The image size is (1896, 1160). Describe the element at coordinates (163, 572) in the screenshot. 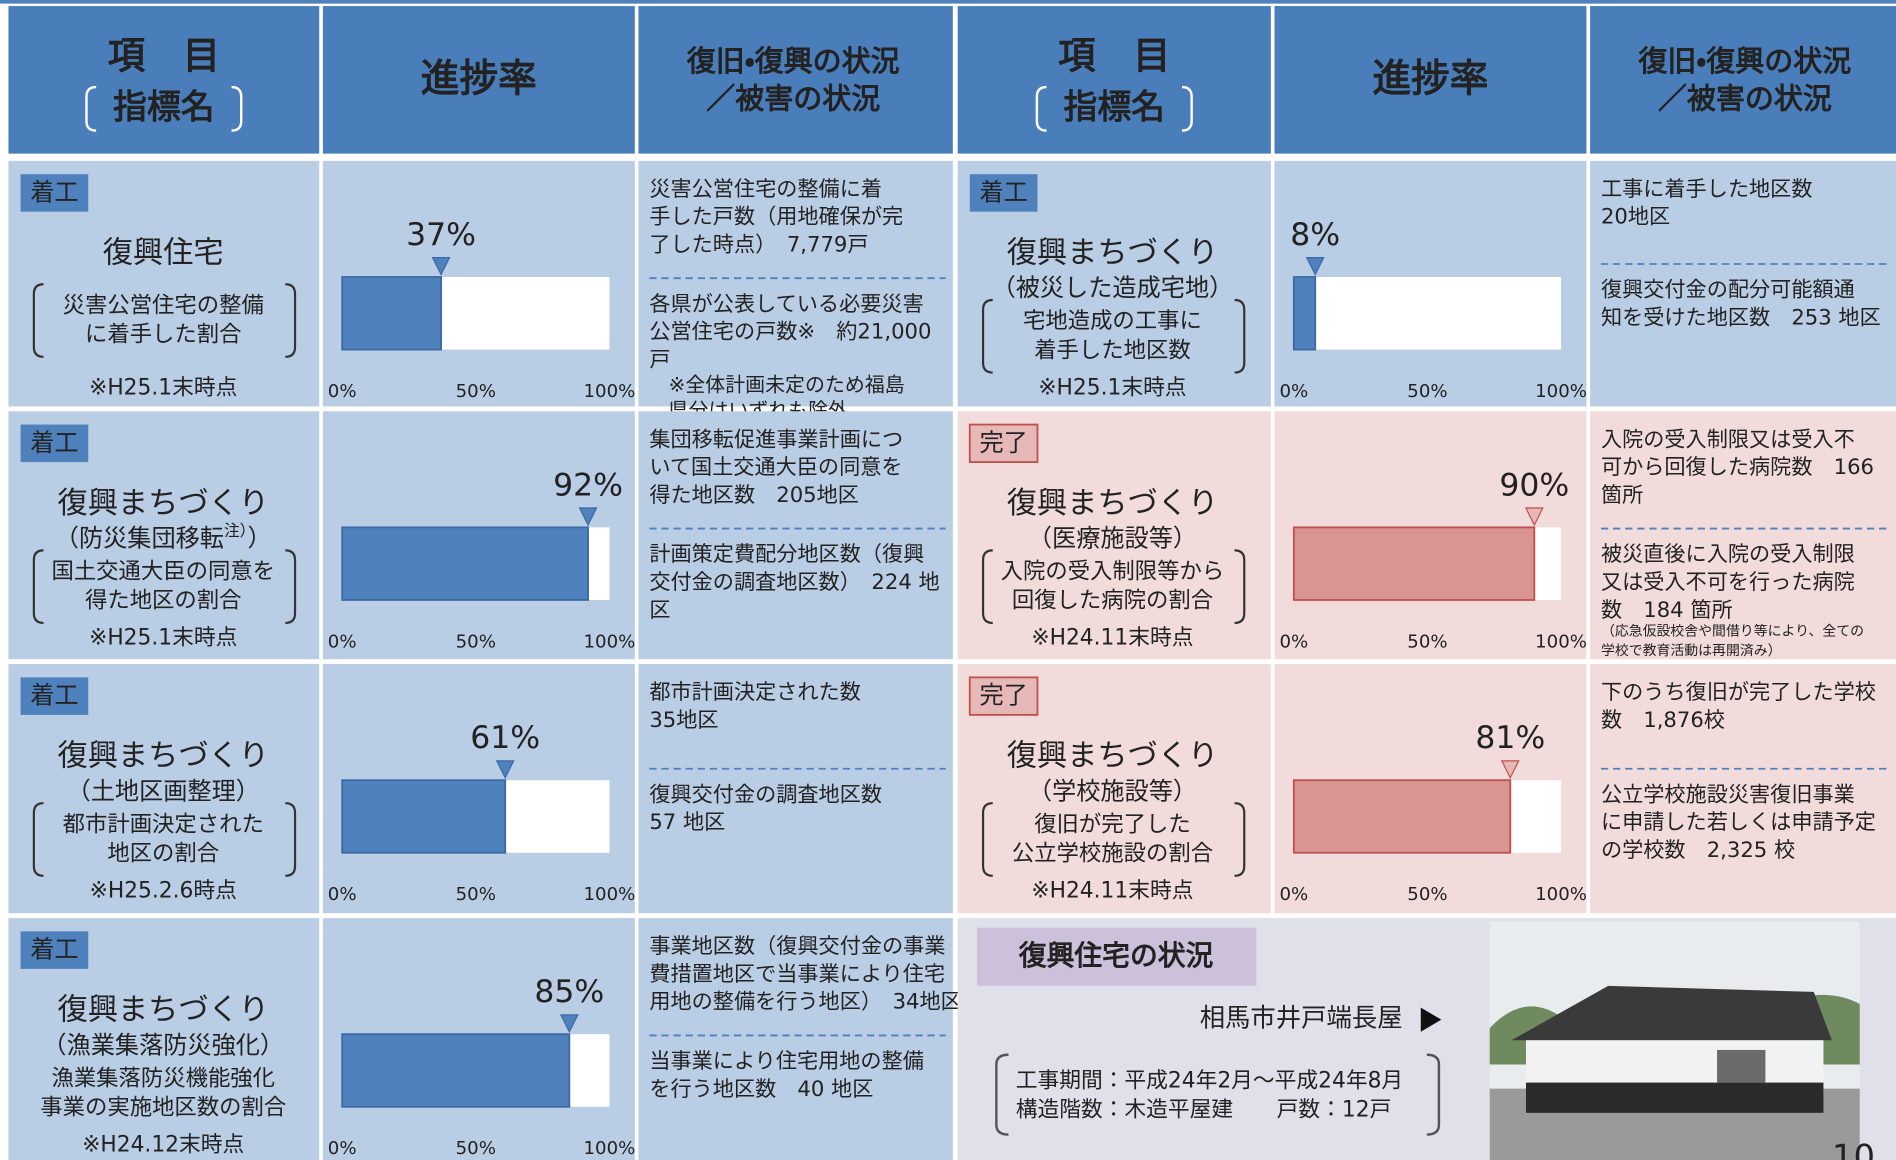

I see `item-indicator: 国土交通大臣の同意を` at that location.